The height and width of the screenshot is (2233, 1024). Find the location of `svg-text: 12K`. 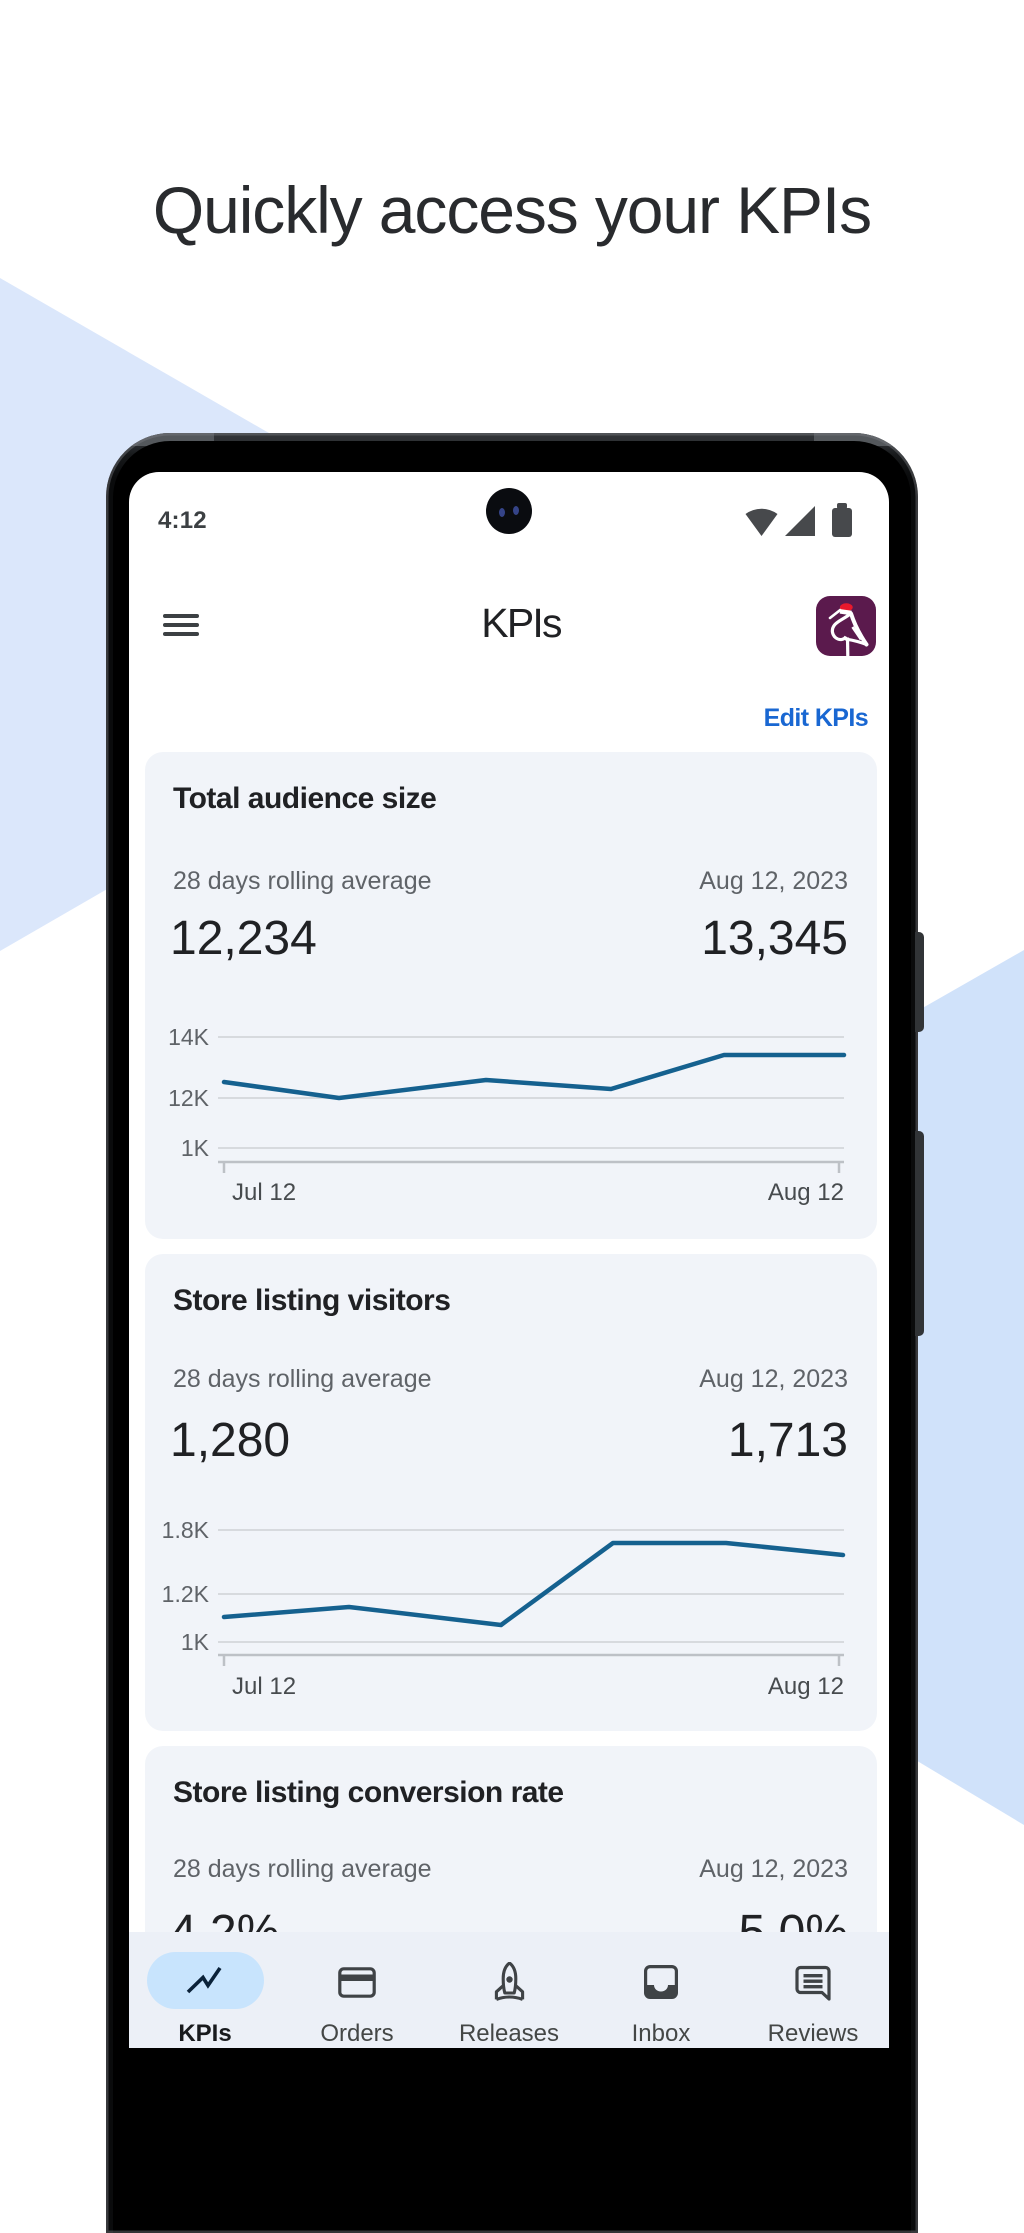

svg-text: 12K is located at coordinates (189, 1098).